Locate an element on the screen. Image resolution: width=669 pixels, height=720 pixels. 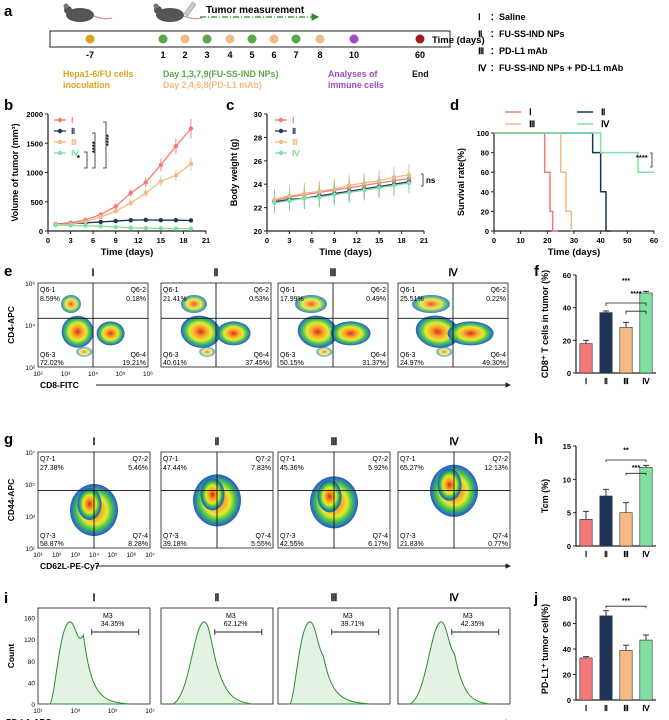
y-tick-label: 5 is located at coordinates (569, 513).